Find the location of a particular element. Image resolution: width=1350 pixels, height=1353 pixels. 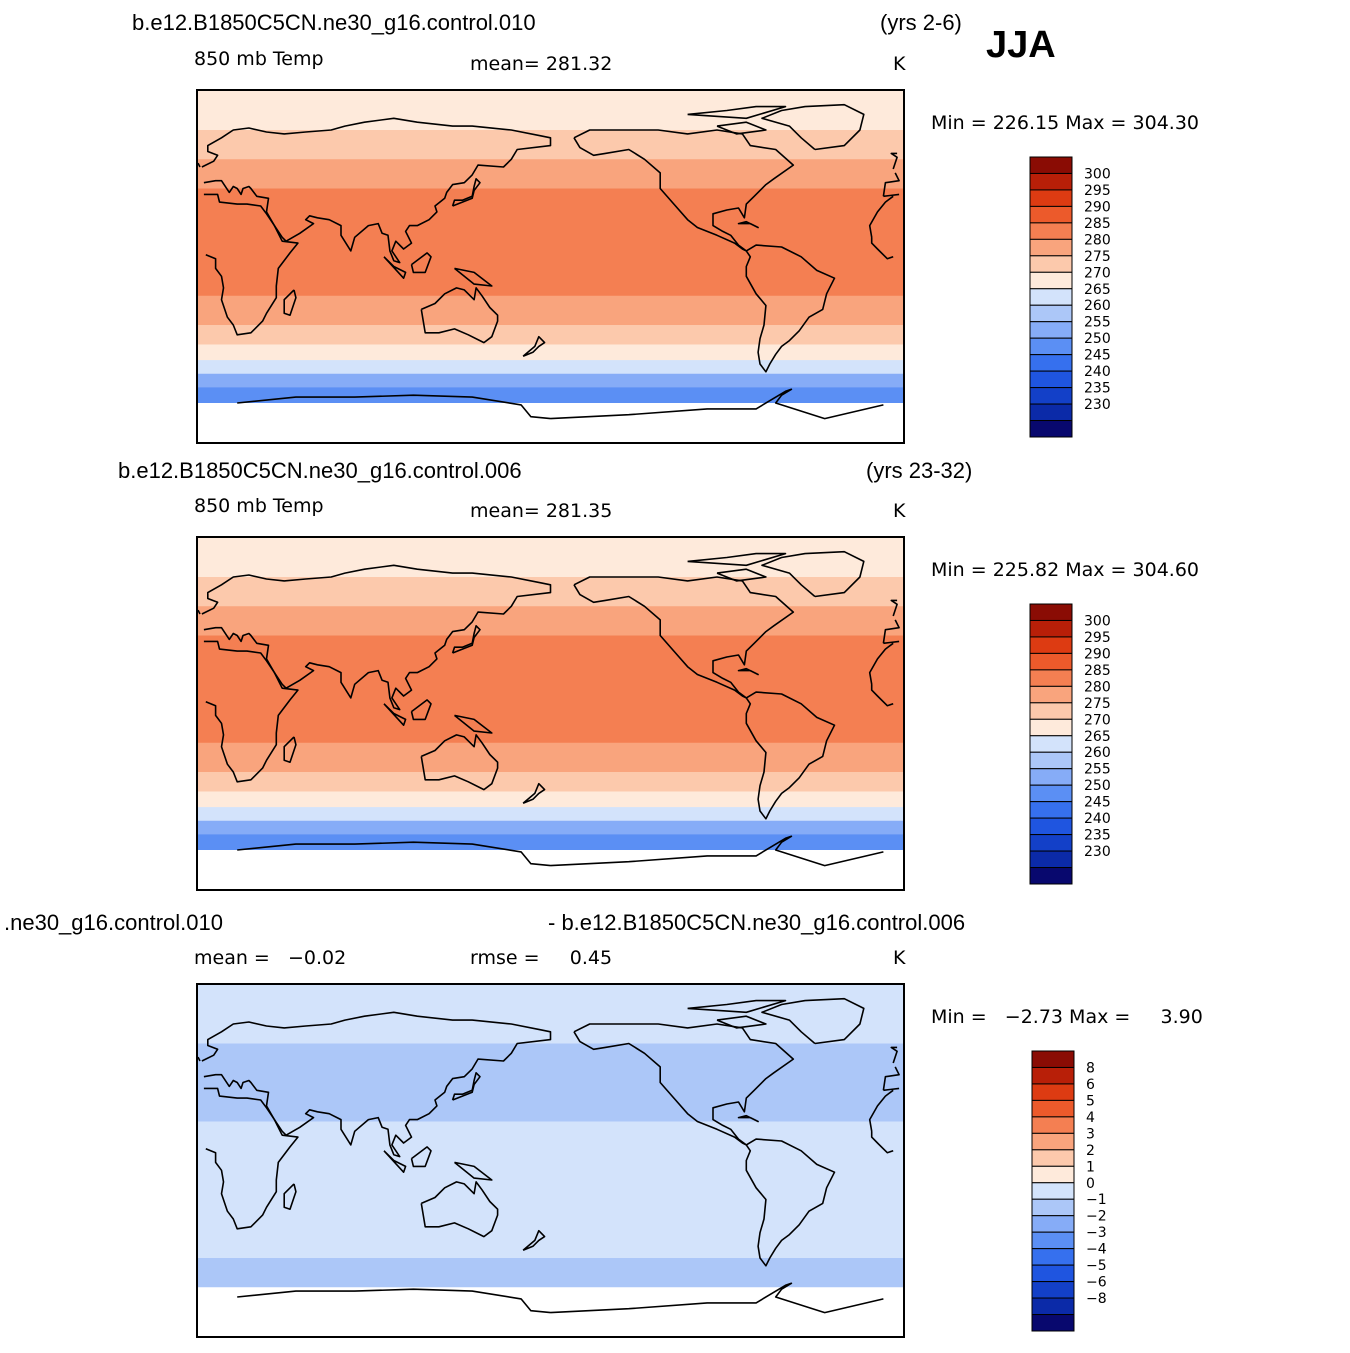

season-label: JJA is located at coordinates (1021, 45).